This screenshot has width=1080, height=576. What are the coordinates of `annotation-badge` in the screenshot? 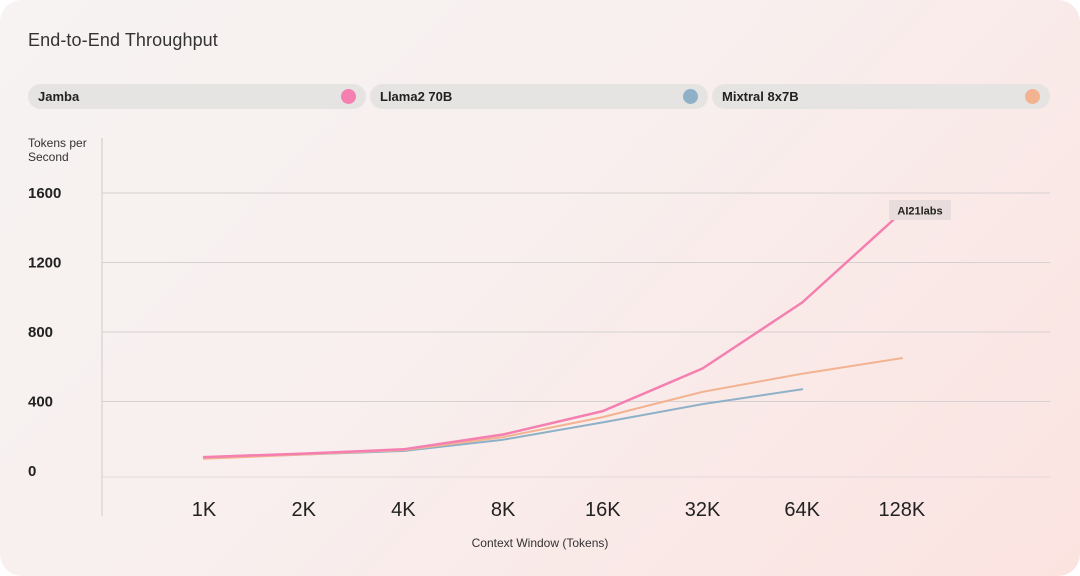 It's located at (920, 210).